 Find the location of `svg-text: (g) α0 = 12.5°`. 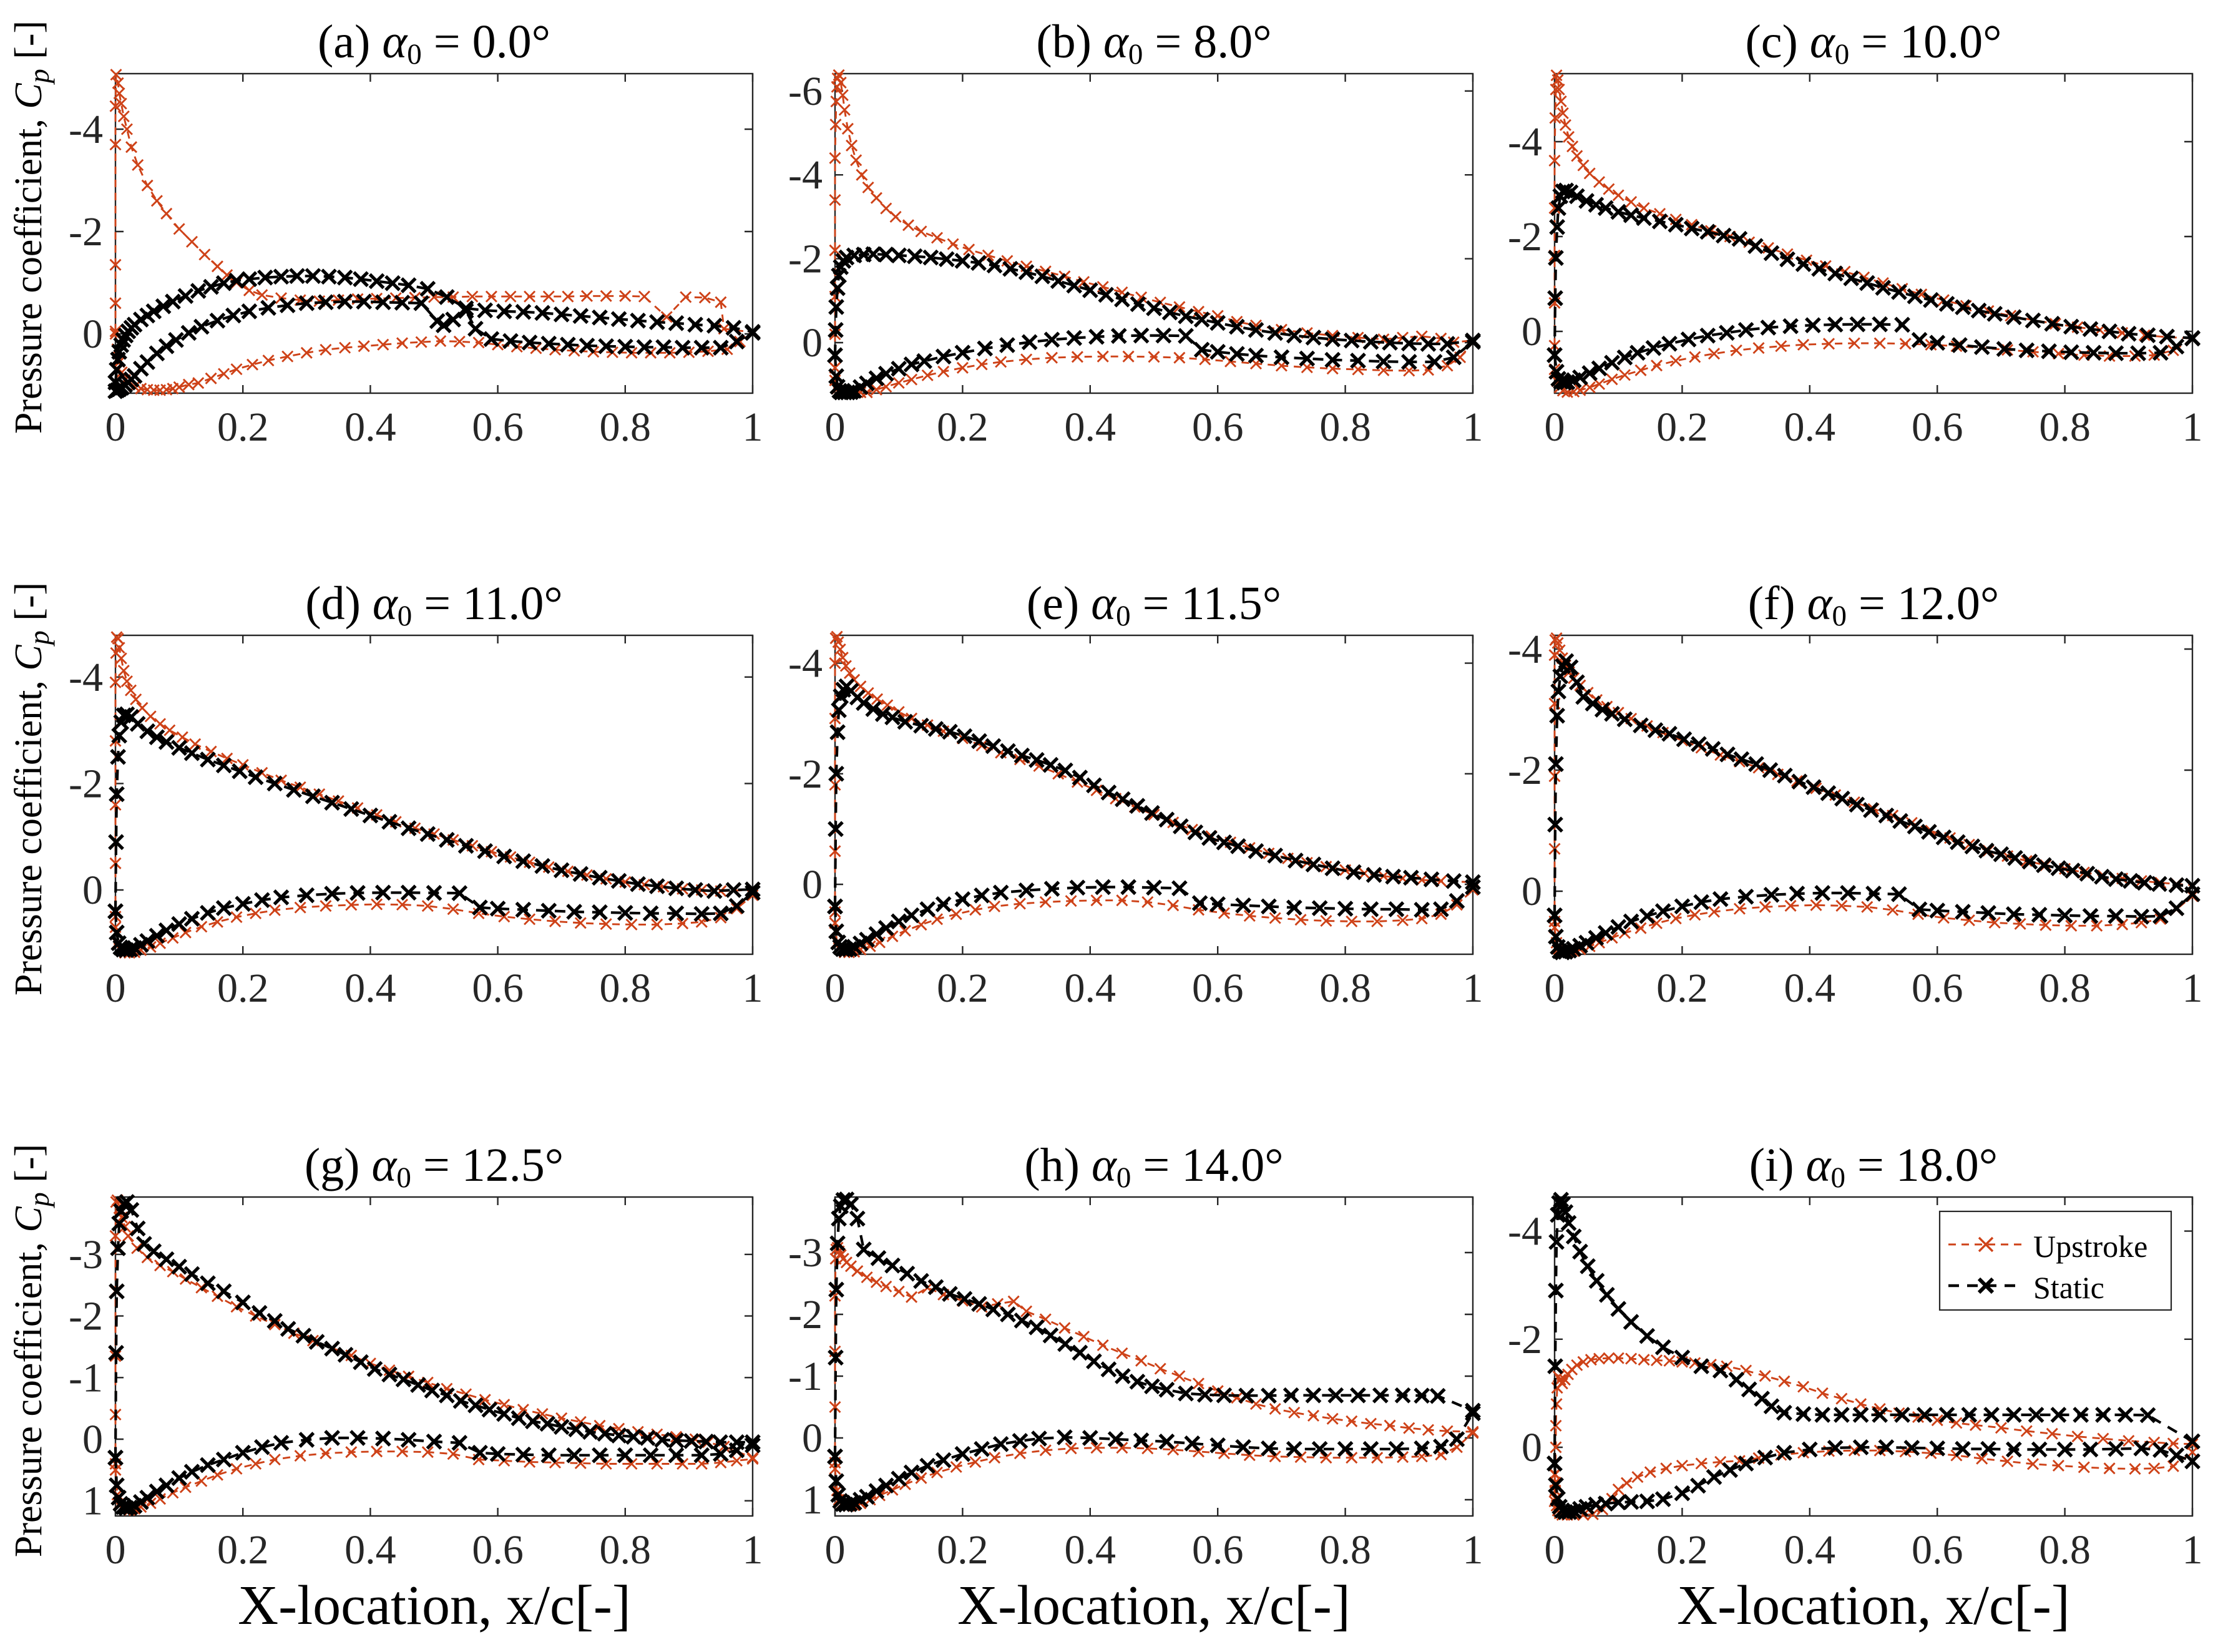

svg-text: (g) α0 = 12.5° is located at coordinates (434, 1166).